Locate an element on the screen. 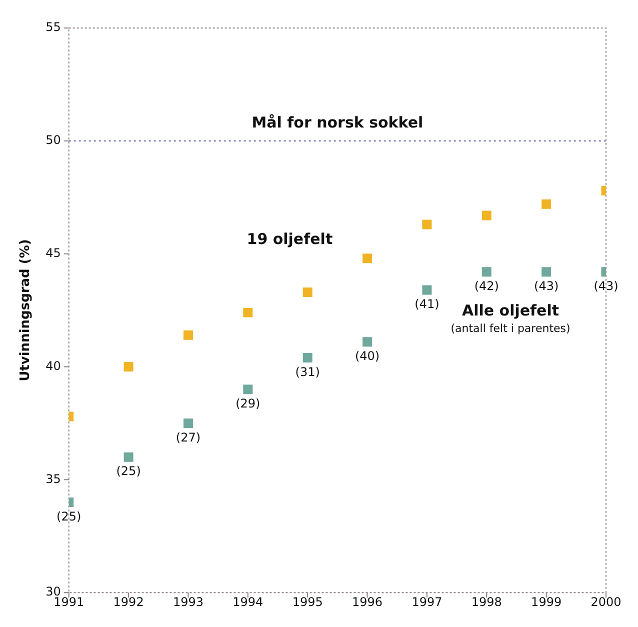  annotation: (41) is located at coordinates (427, 304).